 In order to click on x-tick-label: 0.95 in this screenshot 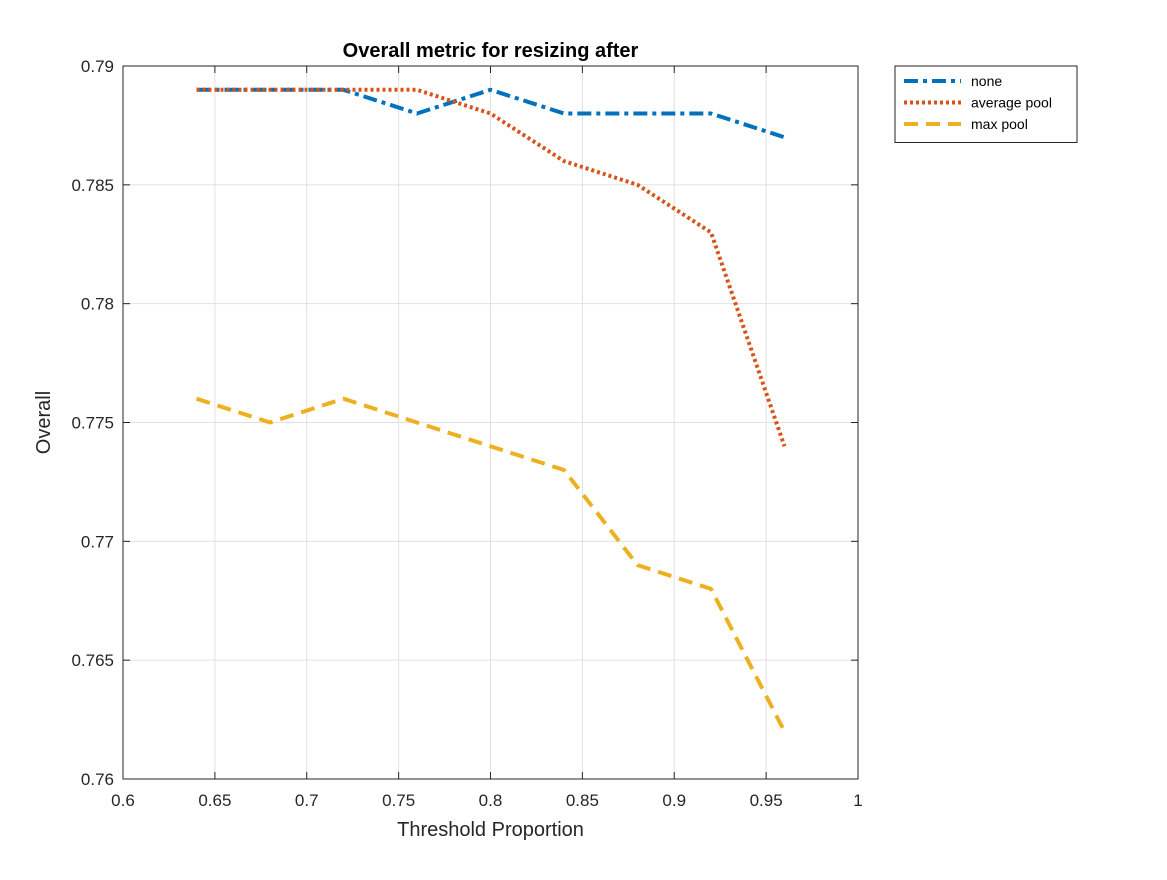, I will do `click(766, 800)`.